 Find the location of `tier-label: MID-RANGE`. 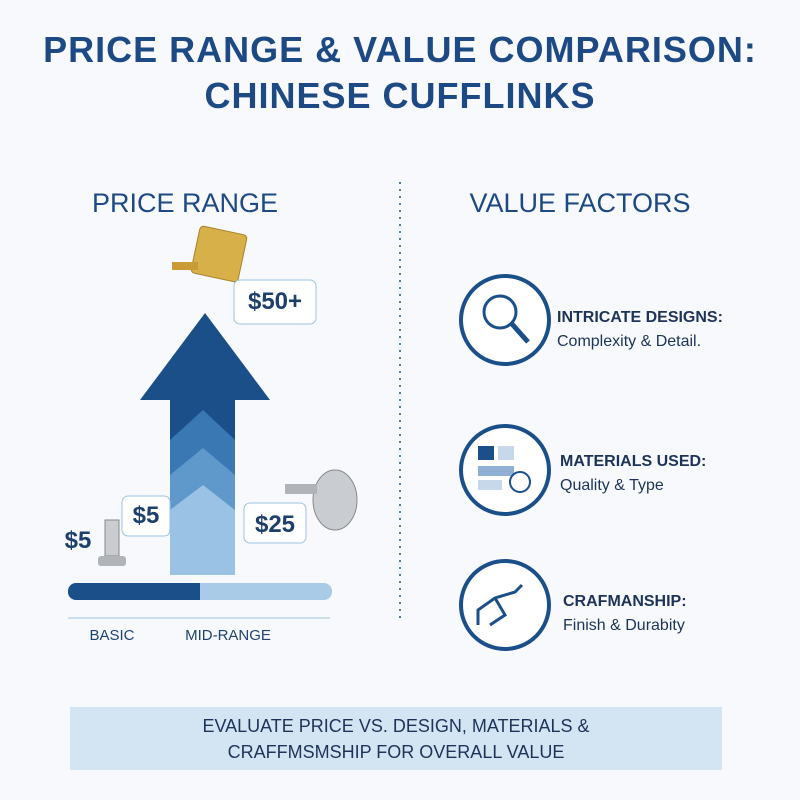

tier-label: MID-RANGE is located at coordinates (228, 635).